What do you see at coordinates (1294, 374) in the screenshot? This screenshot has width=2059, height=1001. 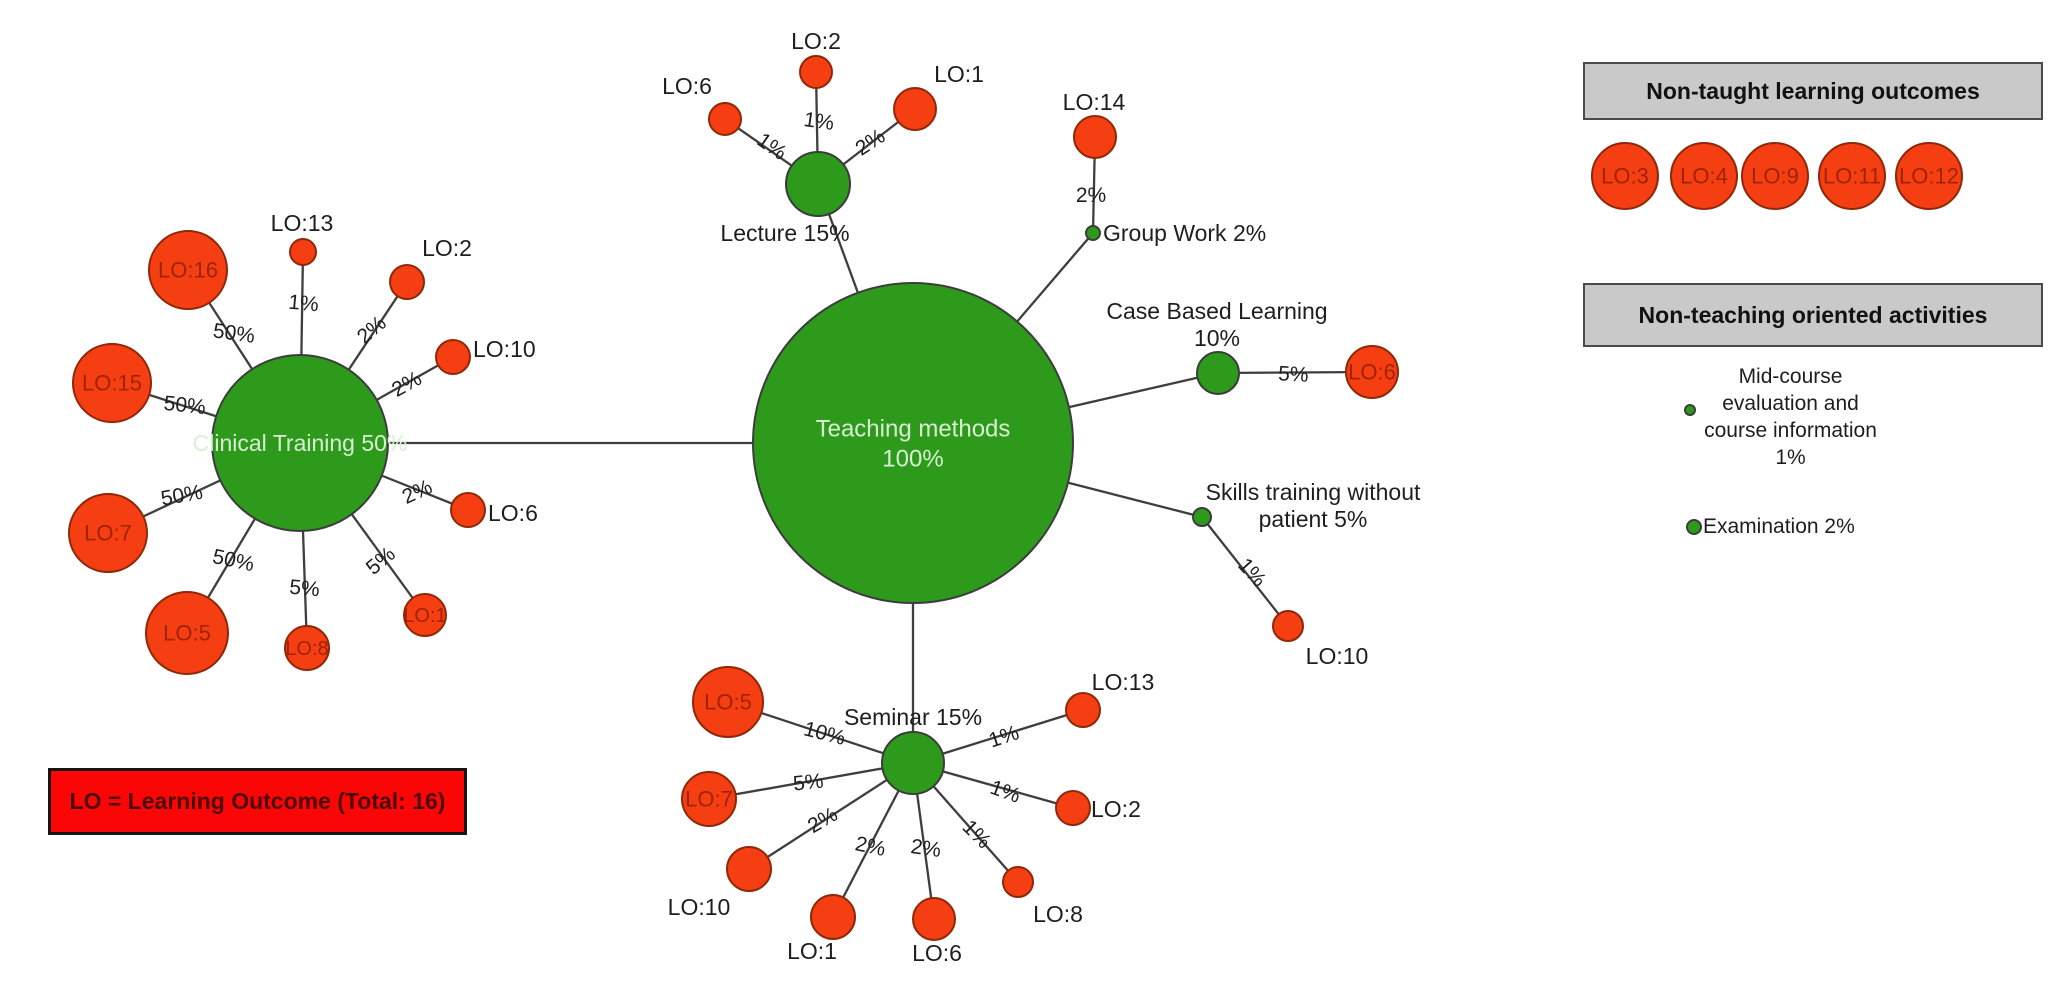 I see `edge-label-casebased-cb-lo6: 5%` at bounding box center [1294, 374].